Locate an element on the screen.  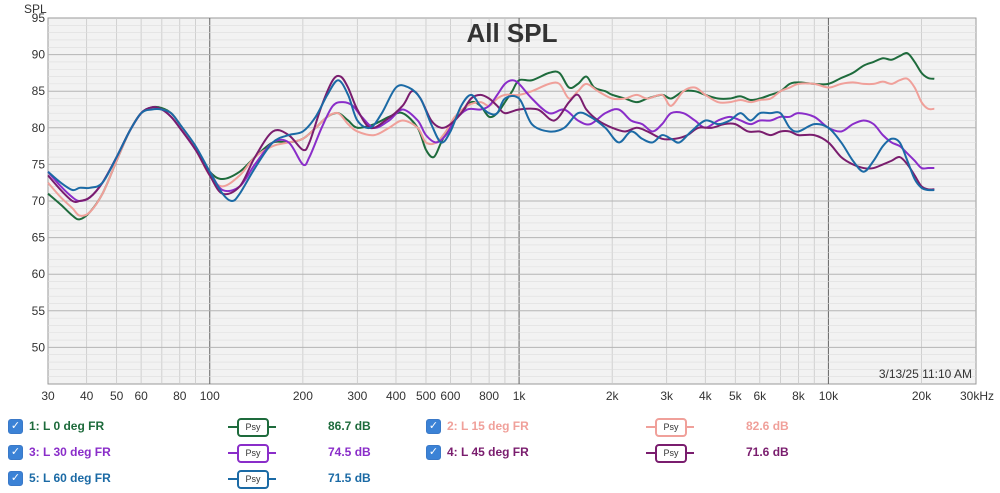
x-tick-label: 500 is located at coordinates (426, 396).